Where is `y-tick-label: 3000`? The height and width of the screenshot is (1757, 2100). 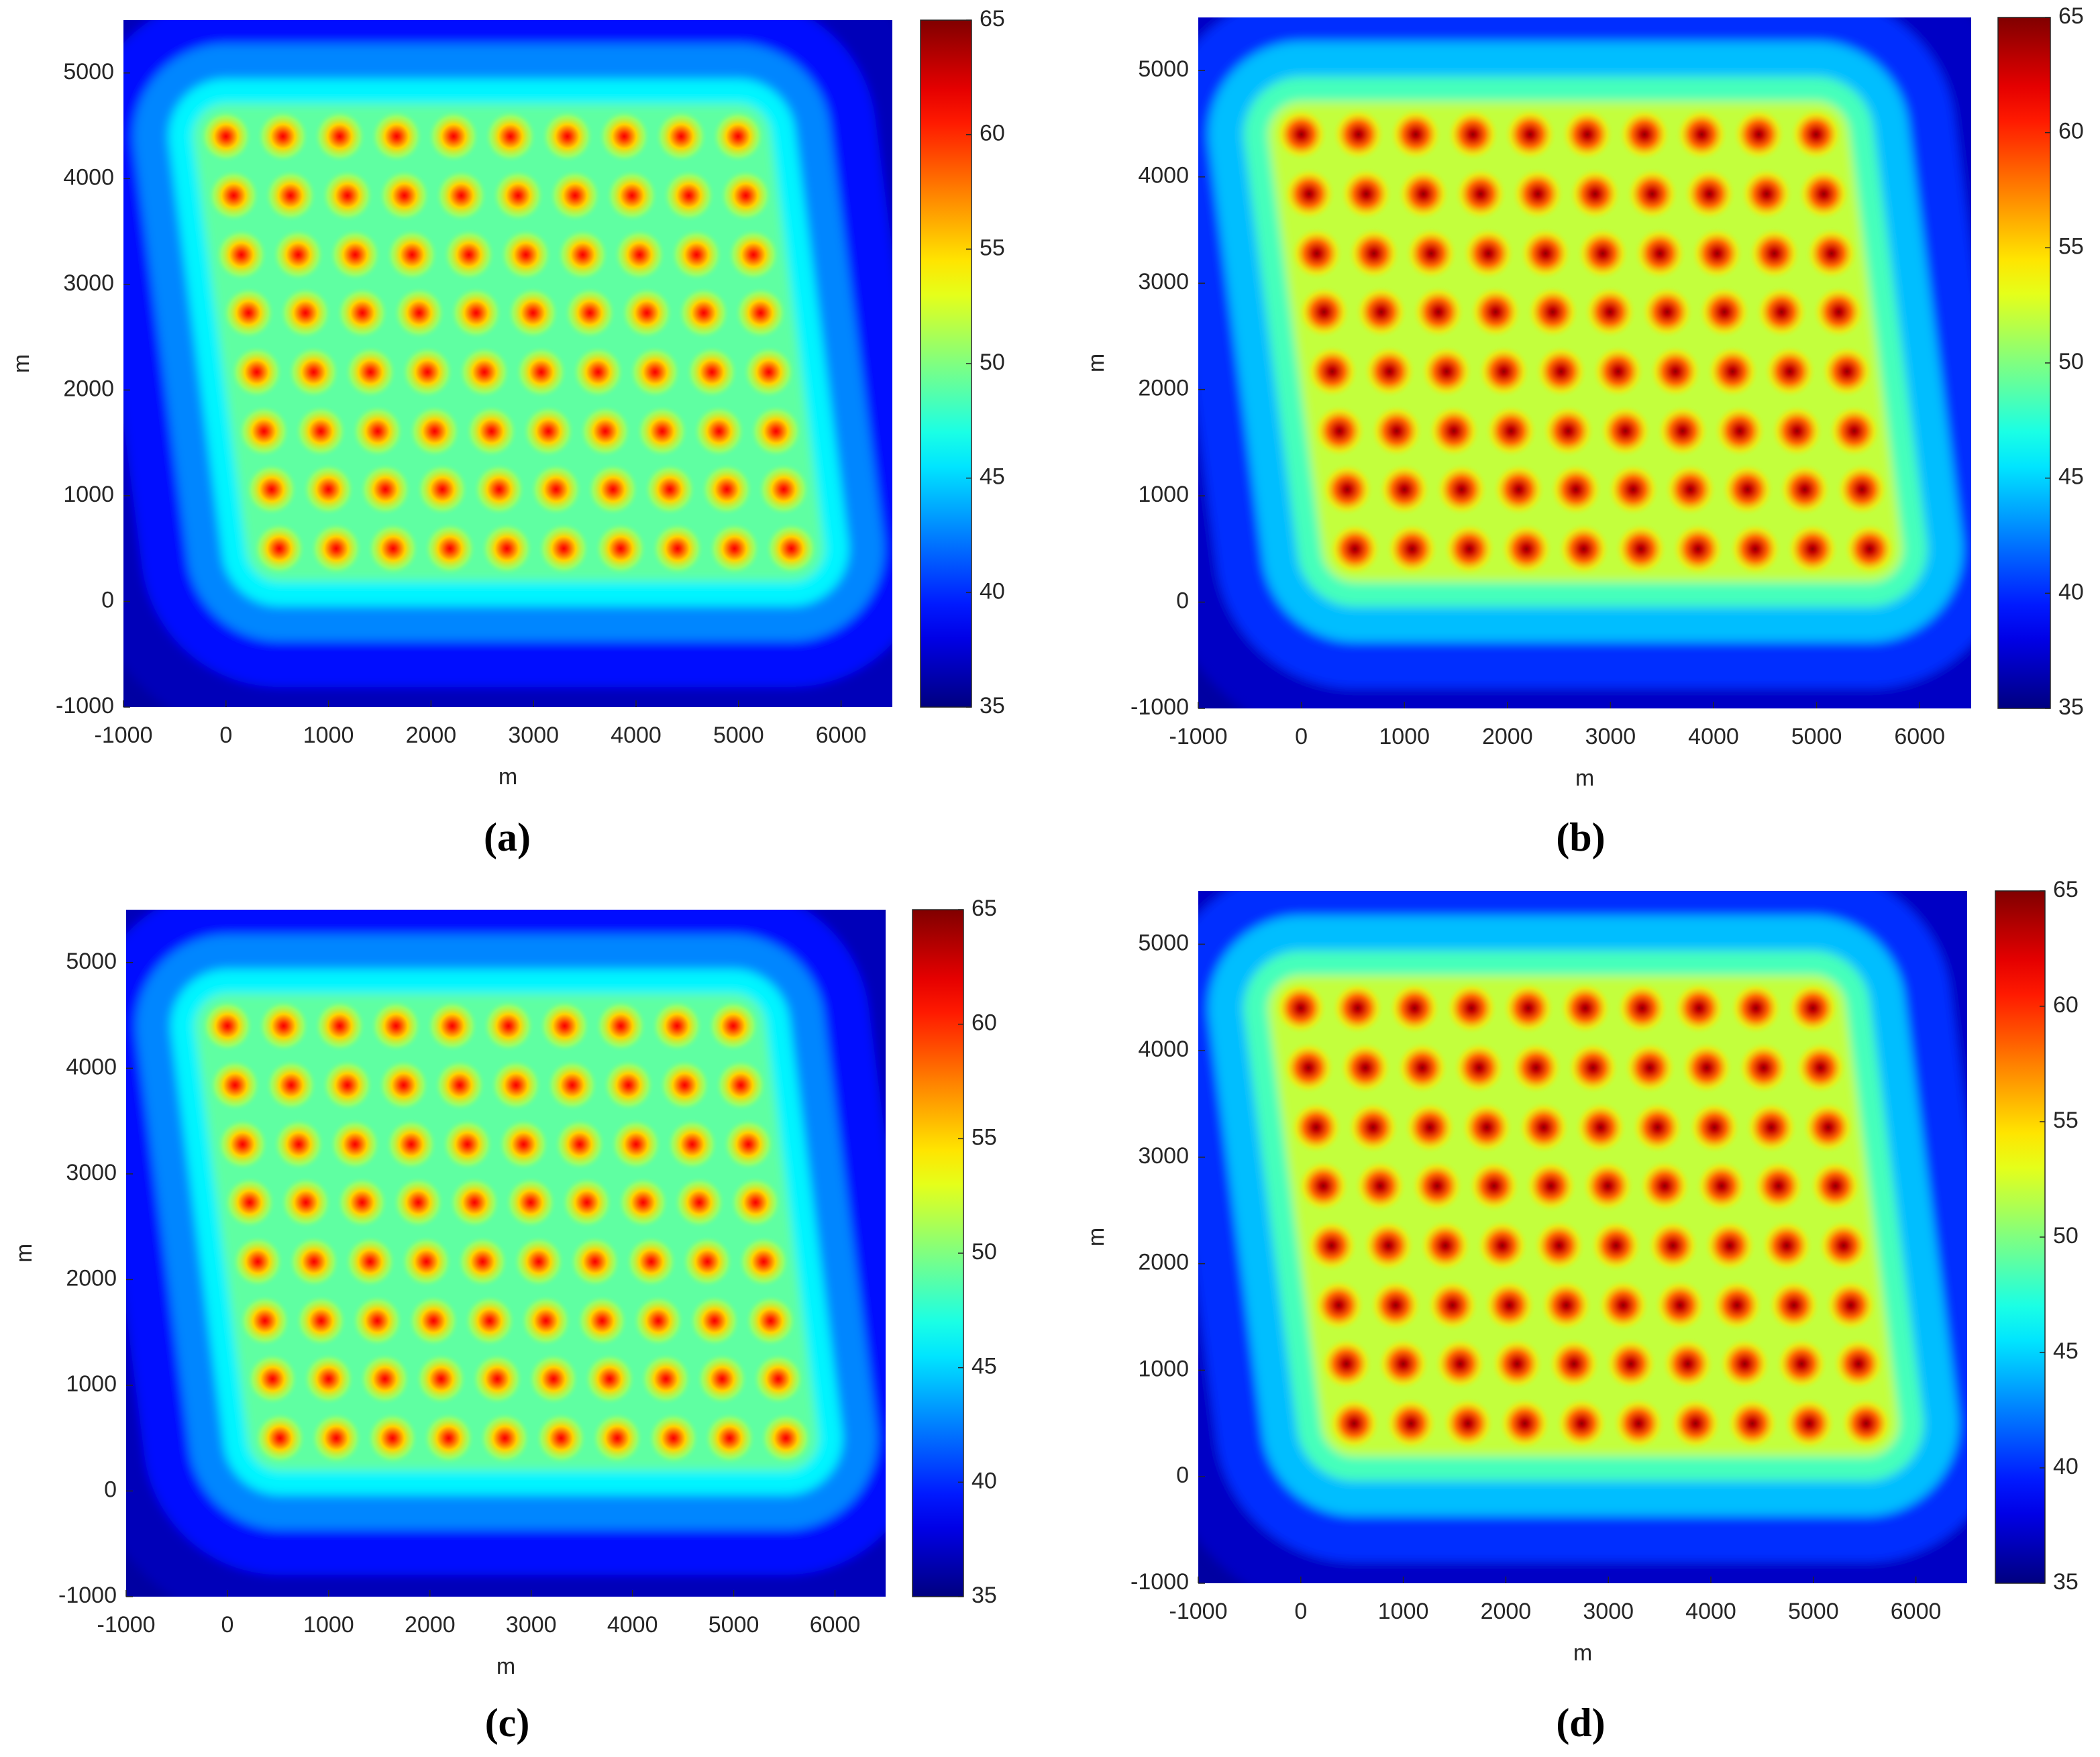
y-tick-label: 3000 is located at coordinates (89, 283).